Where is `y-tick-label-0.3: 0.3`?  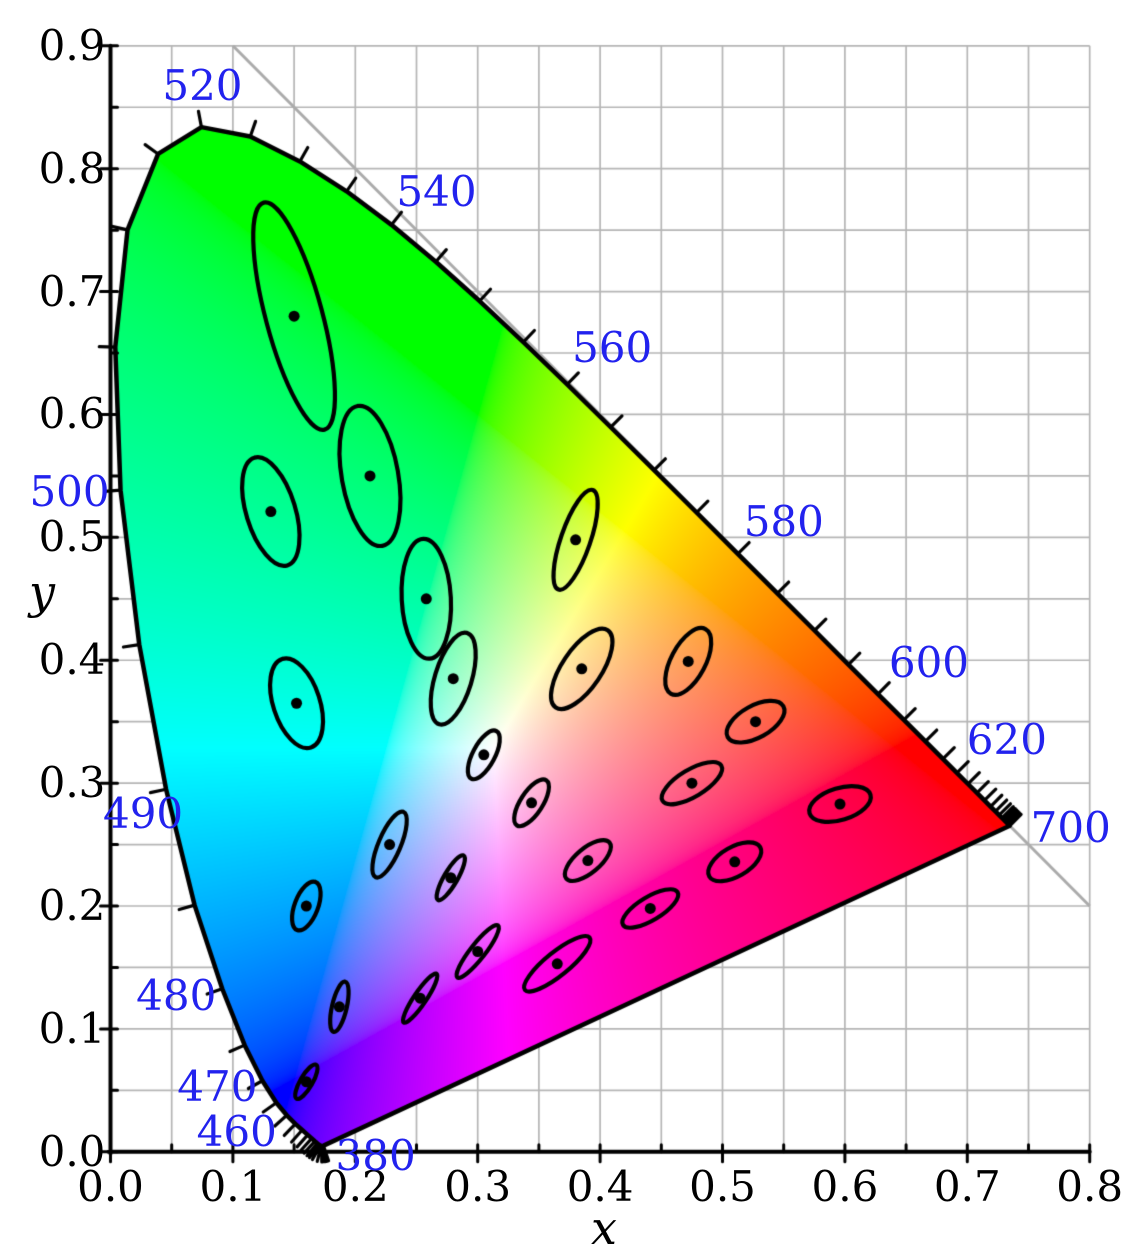 y-tick-label-0.3: 0.3 is located at coordinates (72, 783).